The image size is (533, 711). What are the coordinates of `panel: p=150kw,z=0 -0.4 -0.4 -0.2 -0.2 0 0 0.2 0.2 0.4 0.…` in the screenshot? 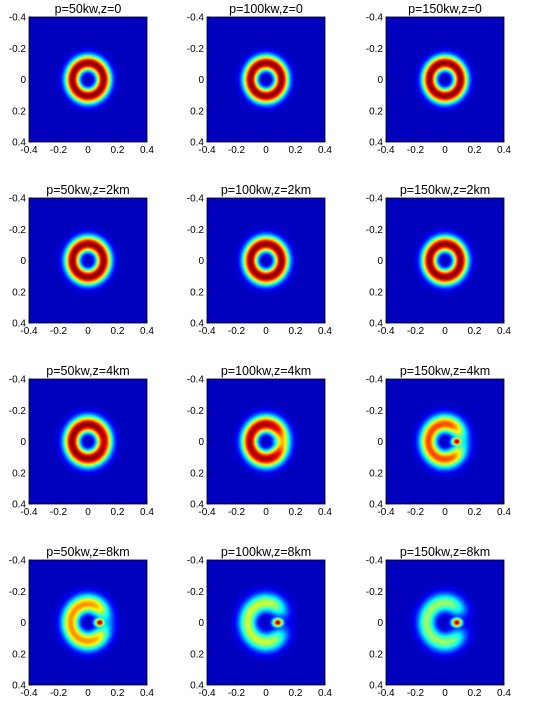 It's located at (439, 79).